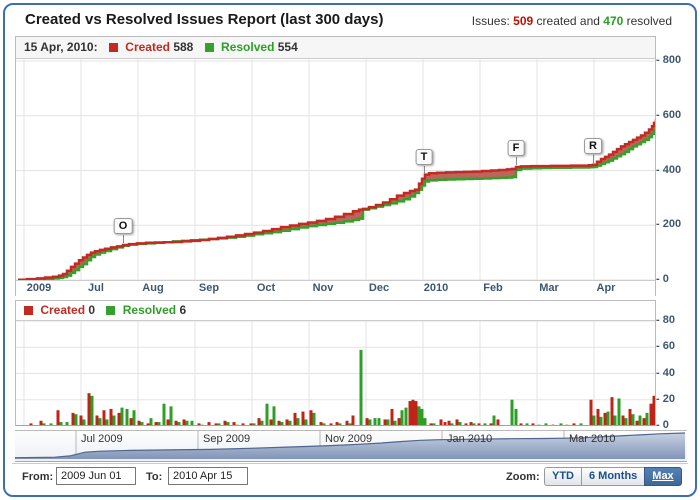 Image resolution: width=700 pixels, height=500 pixels. What do you see at coordinates (209, 288) in the screenshot?
I see `month-label: Sep` at bounding box center [209, 288].